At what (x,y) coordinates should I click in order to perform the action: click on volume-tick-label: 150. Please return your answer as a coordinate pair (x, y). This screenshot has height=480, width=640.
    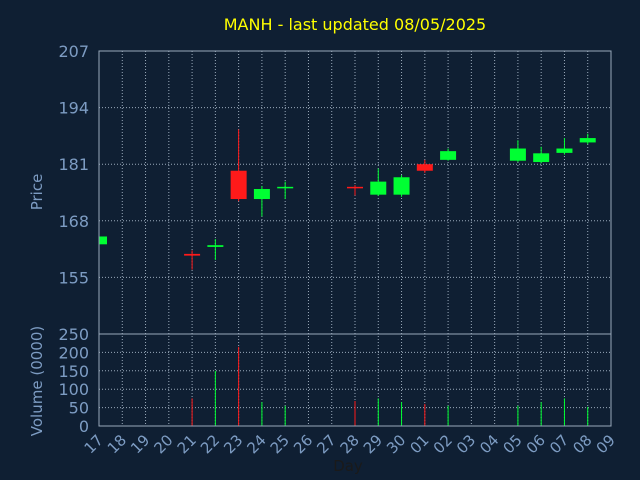
    Looking at the image, I should click on (73, 371).